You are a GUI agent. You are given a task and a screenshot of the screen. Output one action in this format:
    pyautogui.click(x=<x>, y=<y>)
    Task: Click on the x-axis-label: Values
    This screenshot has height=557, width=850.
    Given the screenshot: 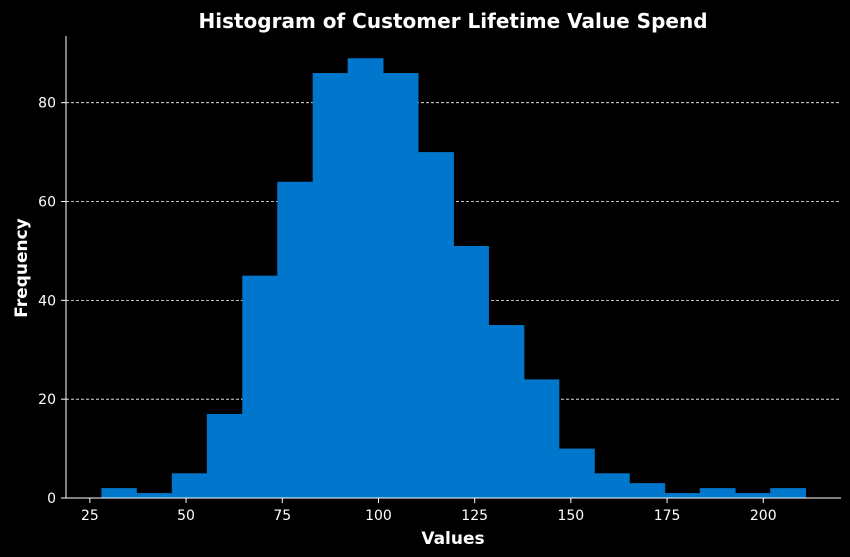 What is the action you would take?
    pyautogui.click(x=452, y=539)
    